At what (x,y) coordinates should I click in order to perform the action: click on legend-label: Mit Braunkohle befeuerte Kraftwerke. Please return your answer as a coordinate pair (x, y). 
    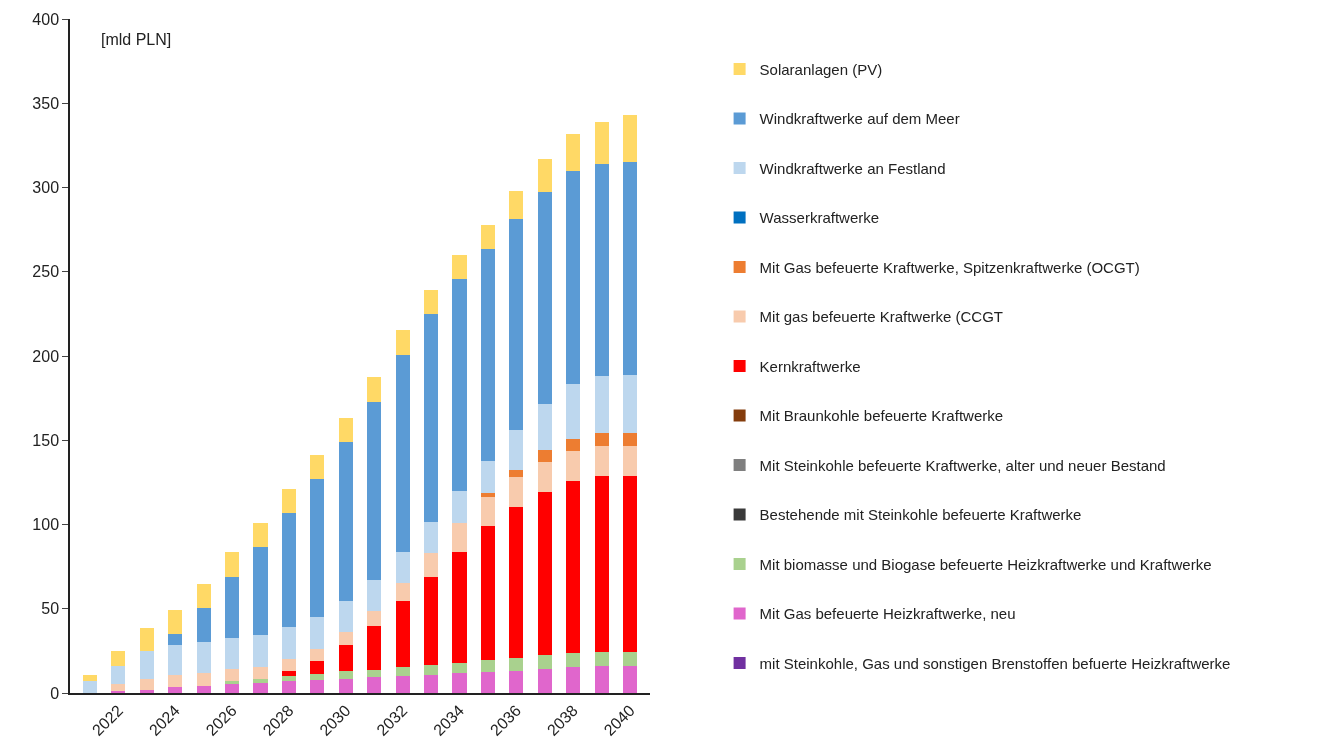
    Looking at the image, I should click on (881, 416).